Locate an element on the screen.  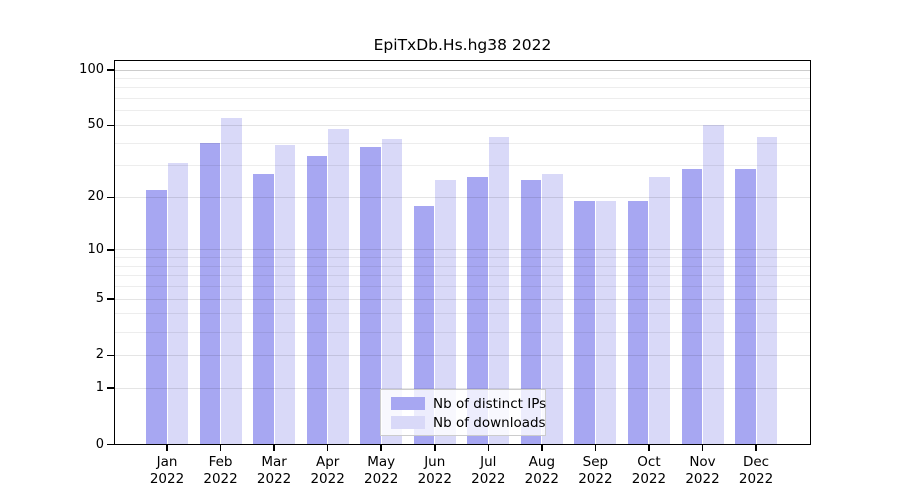
legend-row-downloads: Nb of downloads is located at coordinates (468, 422).